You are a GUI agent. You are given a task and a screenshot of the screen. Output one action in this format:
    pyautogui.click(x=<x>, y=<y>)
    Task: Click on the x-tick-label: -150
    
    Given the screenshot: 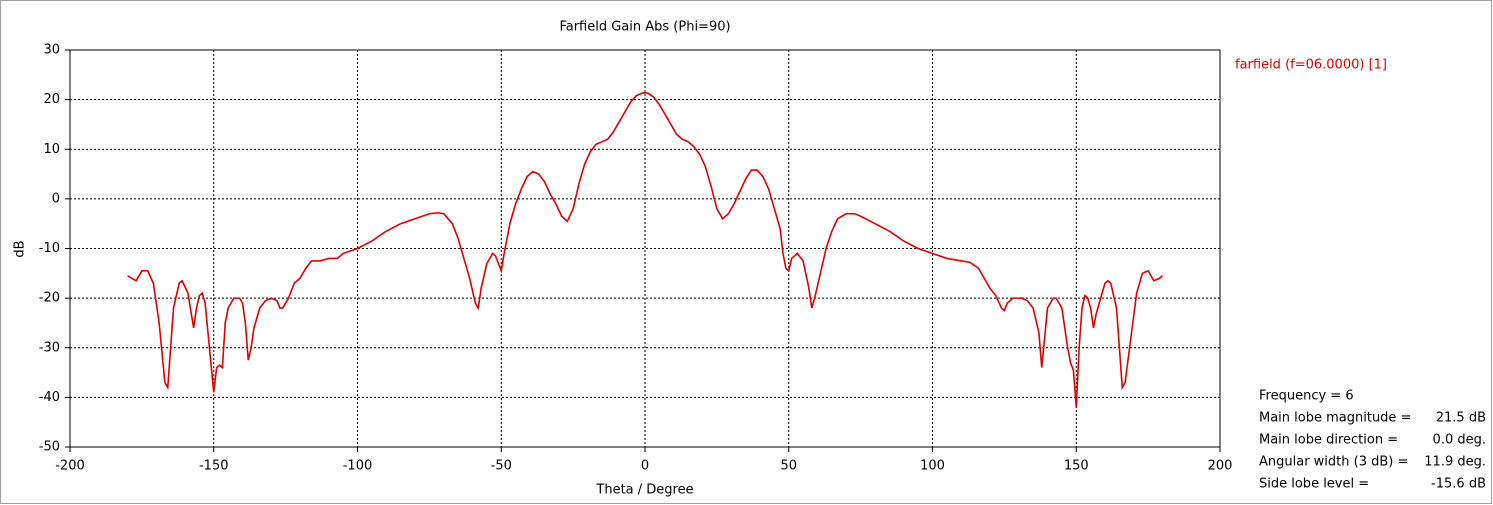 What is the action you would take?
    pyautogui.click(x=214, y=466)
    